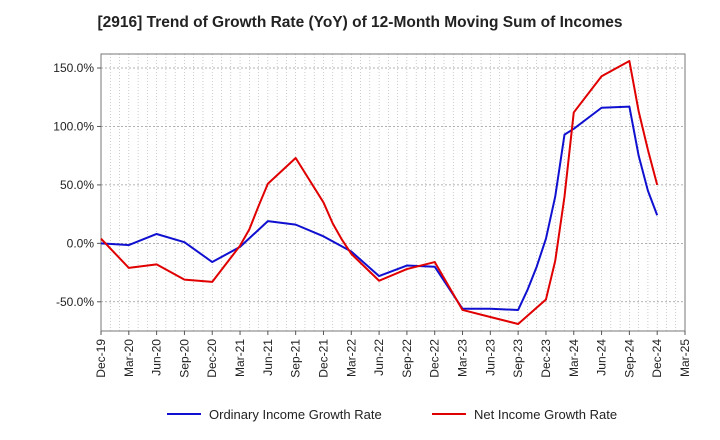 The width and height of the screenshot is (720, 440). What do you see at coordinates (240, 358) in the screenshot?
I see `x-tick-label: Mar-21` at bounding box center [240, 358].